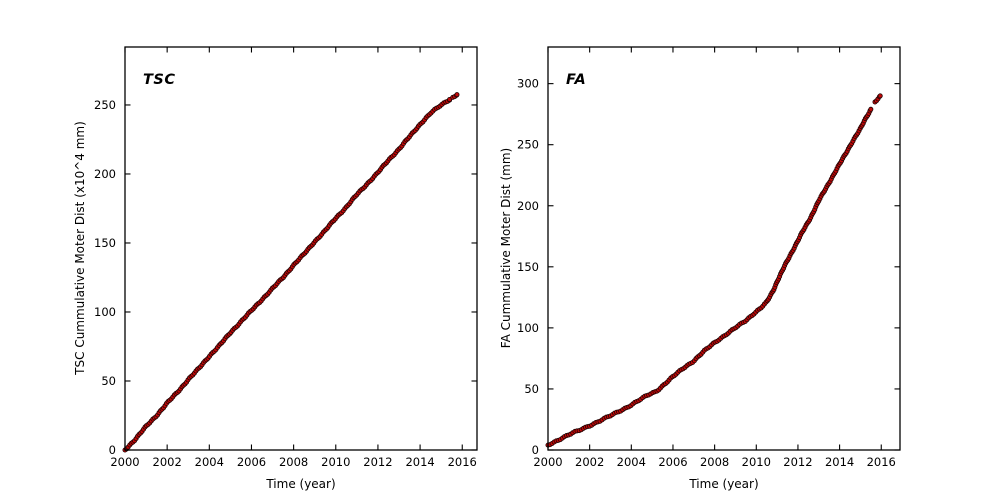 Image resolution: width=1000 pixels, height=500 pixels. I want to click on tsc-x-tick-label: 2002, so click(167, 462).